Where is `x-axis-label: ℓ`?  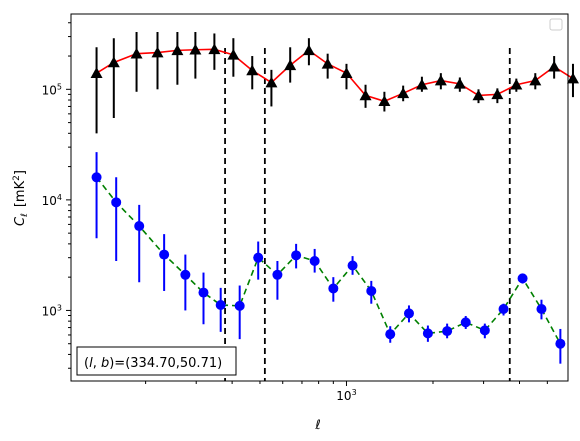 x-axis-label: ℓ is located at coordinates (317, 425).